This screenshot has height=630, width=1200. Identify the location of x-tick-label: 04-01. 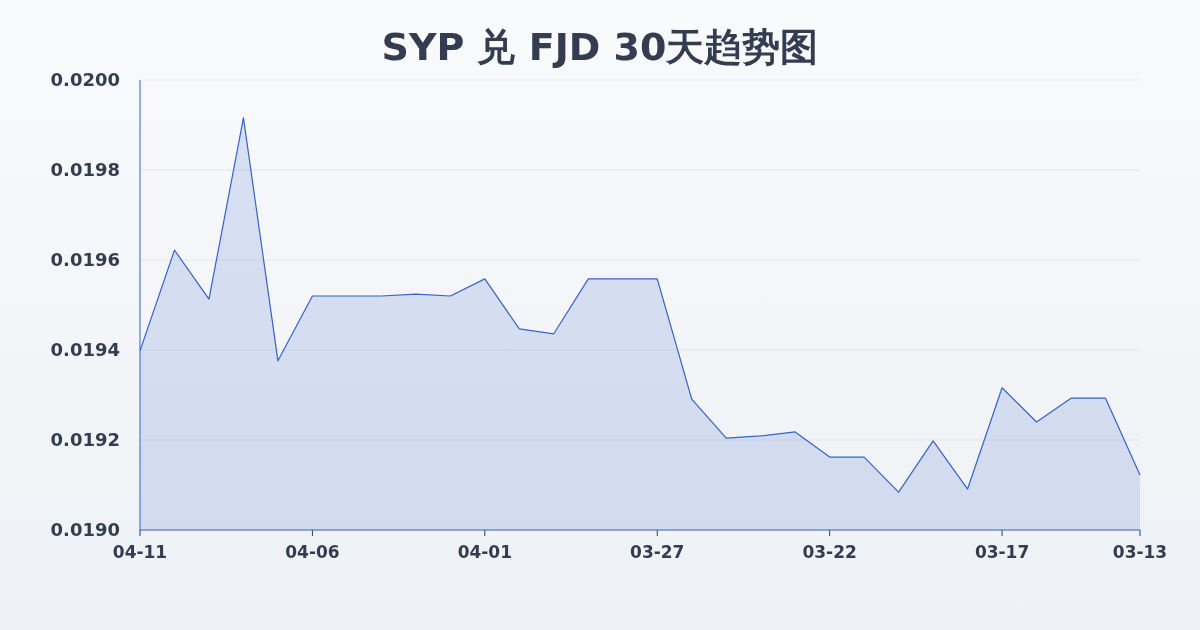
(485, 552).